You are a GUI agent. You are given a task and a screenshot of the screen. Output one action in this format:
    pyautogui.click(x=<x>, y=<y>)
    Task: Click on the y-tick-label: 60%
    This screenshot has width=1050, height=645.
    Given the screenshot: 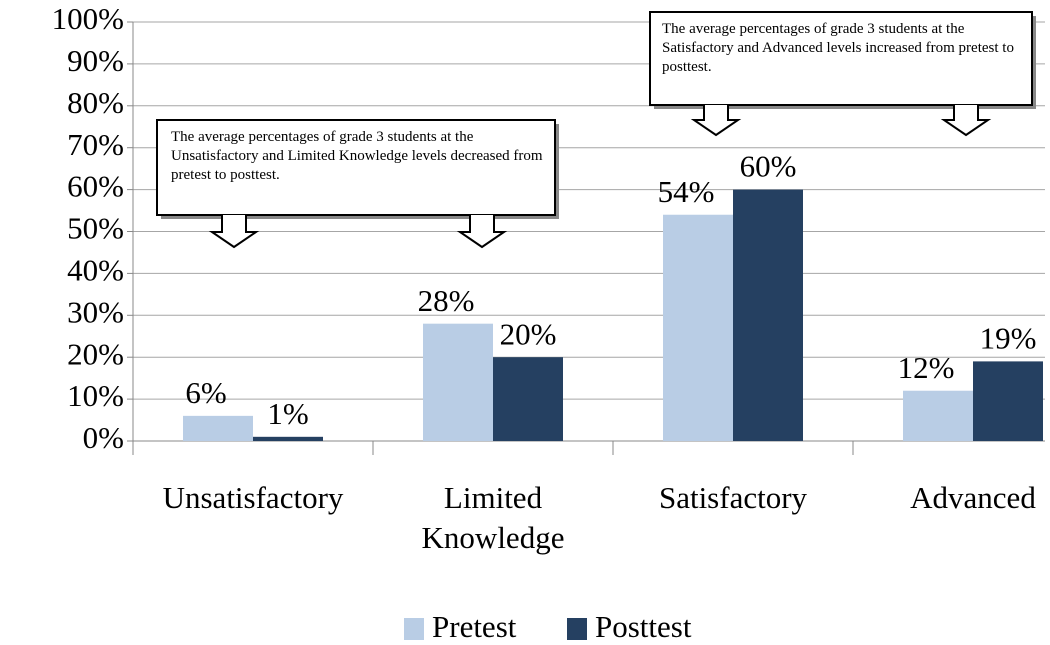 What is the action you would take?
    pyautogui.click(x=95, y=186)
    